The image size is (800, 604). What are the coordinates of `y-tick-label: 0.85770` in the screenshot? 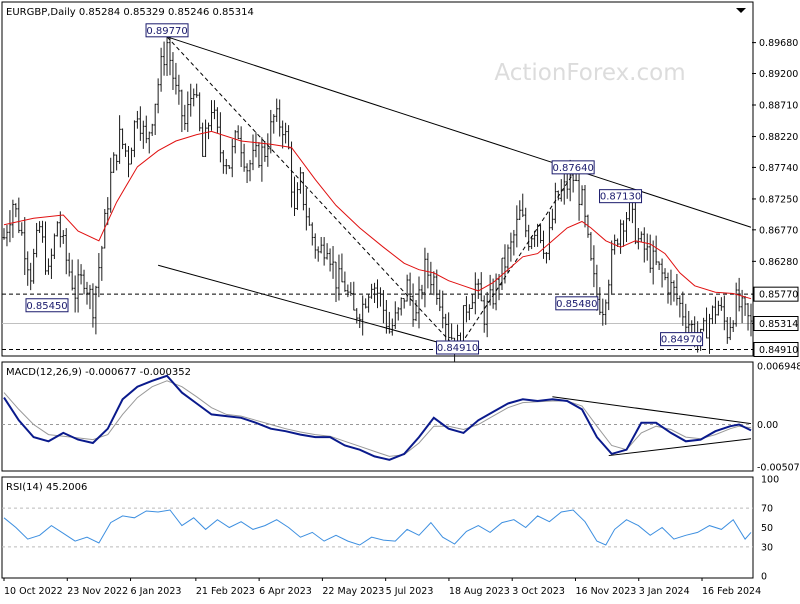 It's located at (778, 295).